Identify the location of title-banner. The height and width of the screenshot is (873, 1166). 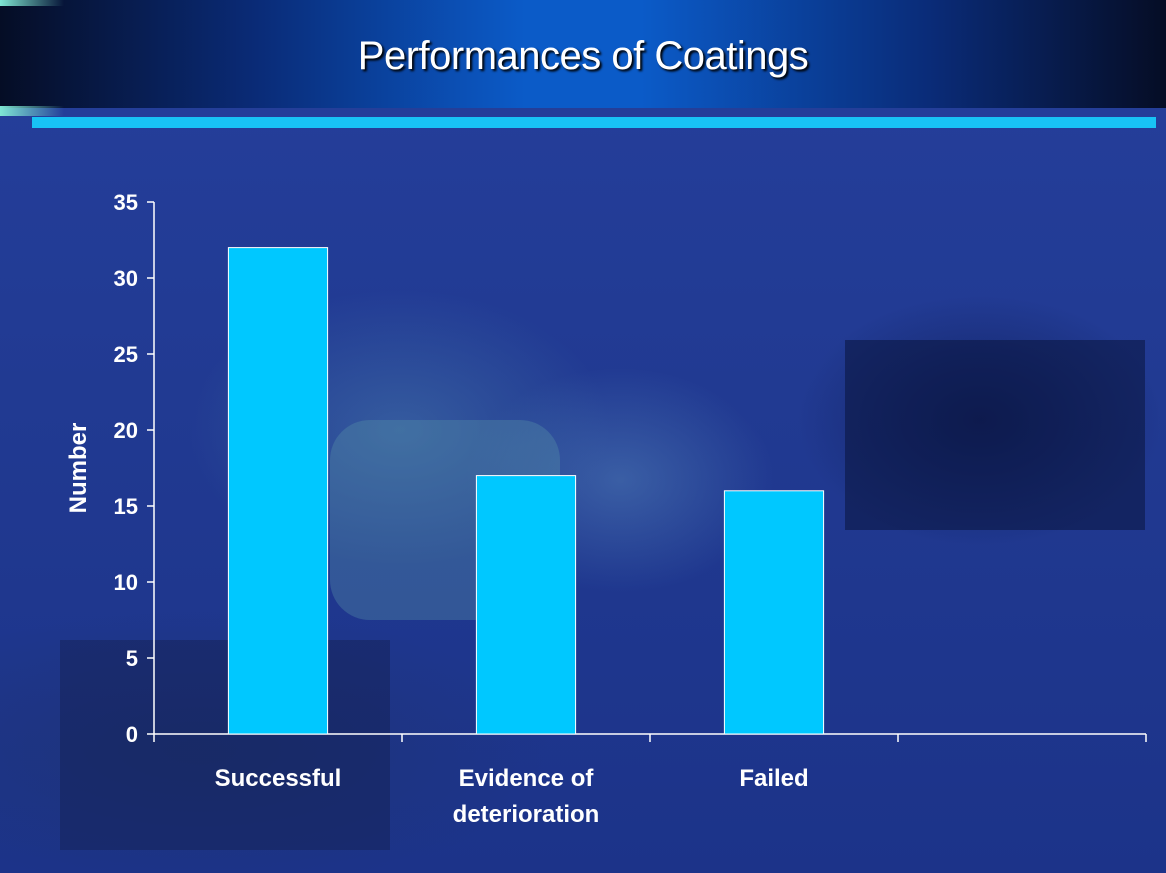
(583, 54).